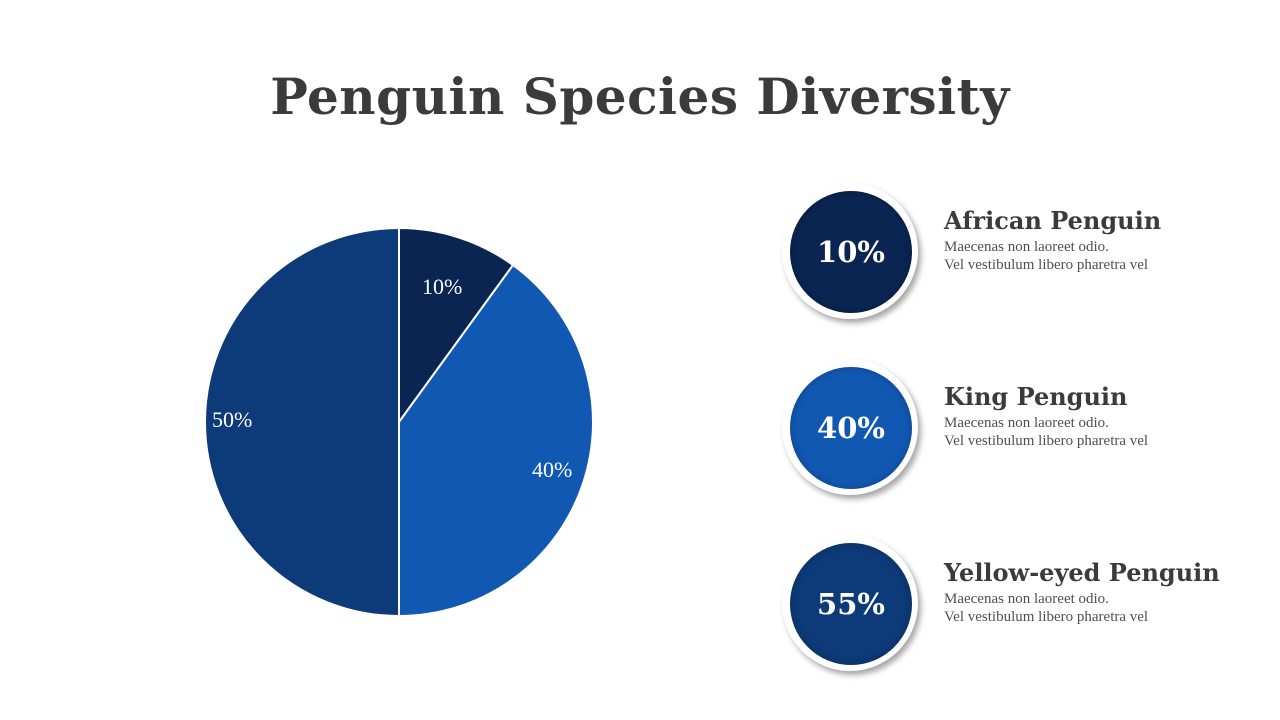 This screenshot has height=720, width=1280. I want to click on legend-bubble-ring: 55%, so click(850, 603).